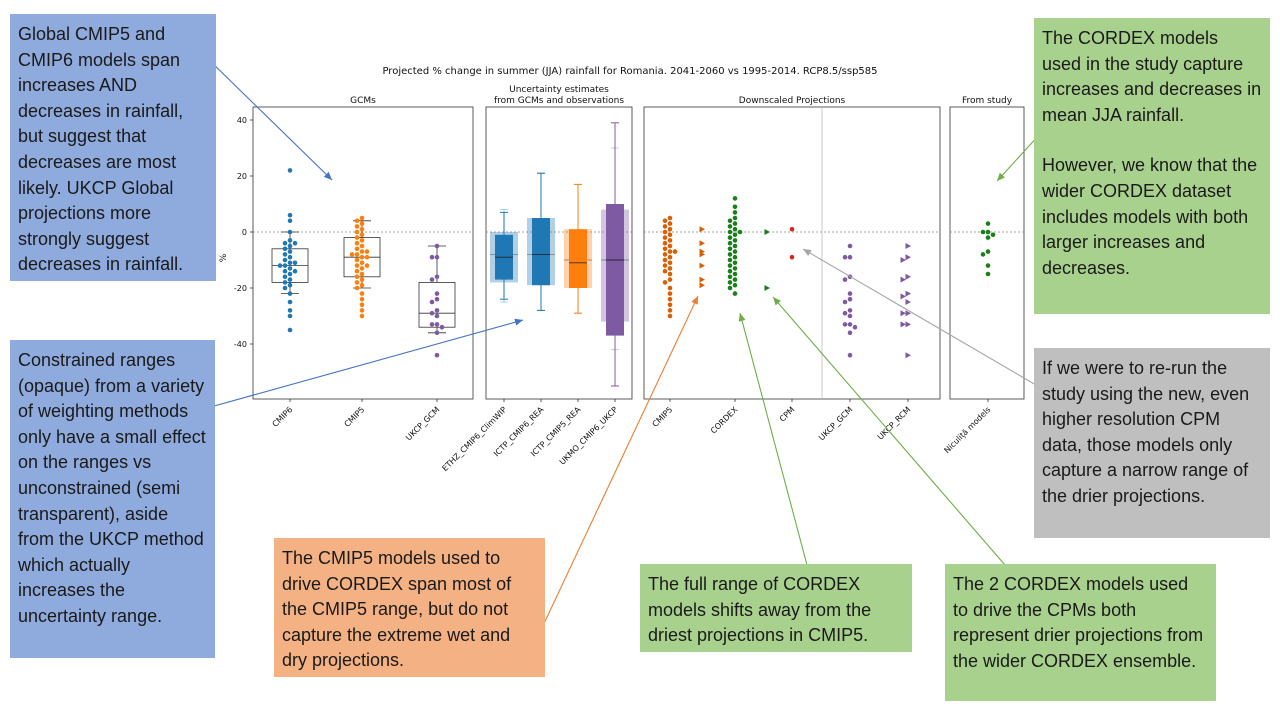 This screenshot has height=720, width=1280. I want to click on panel-title: Uncertainty estimates, so click(559, 90).